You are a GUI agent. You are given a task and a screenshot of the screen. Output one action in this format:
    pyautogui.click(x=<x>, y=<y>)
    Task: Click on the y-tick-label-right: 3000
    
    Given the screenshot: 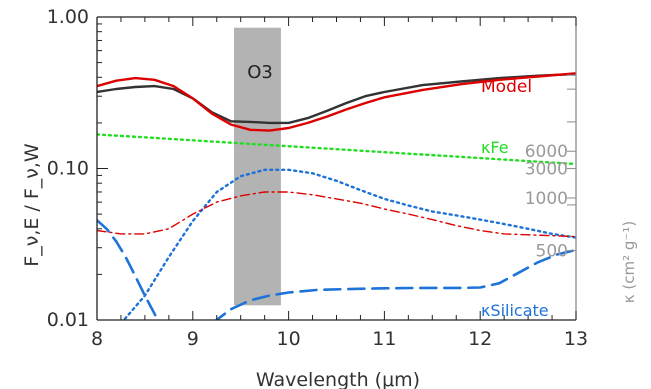 What is the action you would take?
    pyautogui.click(x=546, y=170)
    